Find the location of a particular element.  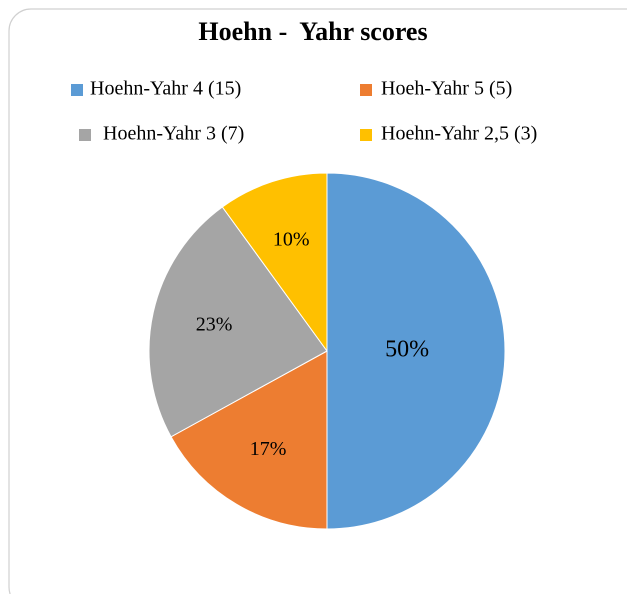

legend-label: Hoeh-Yahr 5 (5) is located at coordinates (446, 89).